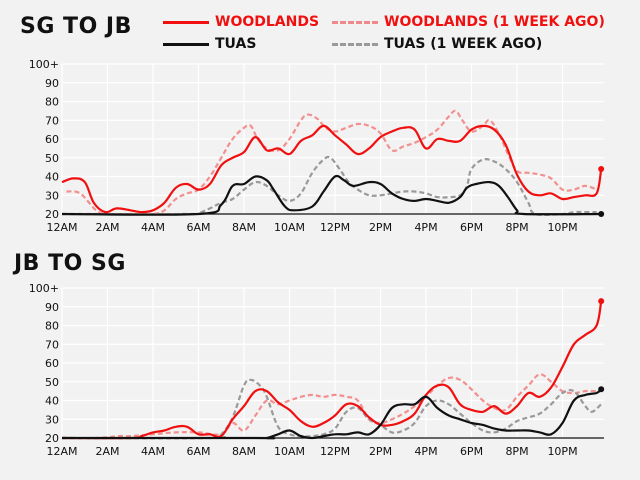  Describe the element at coordinates (494, 22) in the screenshot. I see `legend-label-woodlands-prev: WOODLANDS (1 WEEK AGO)` at that location.